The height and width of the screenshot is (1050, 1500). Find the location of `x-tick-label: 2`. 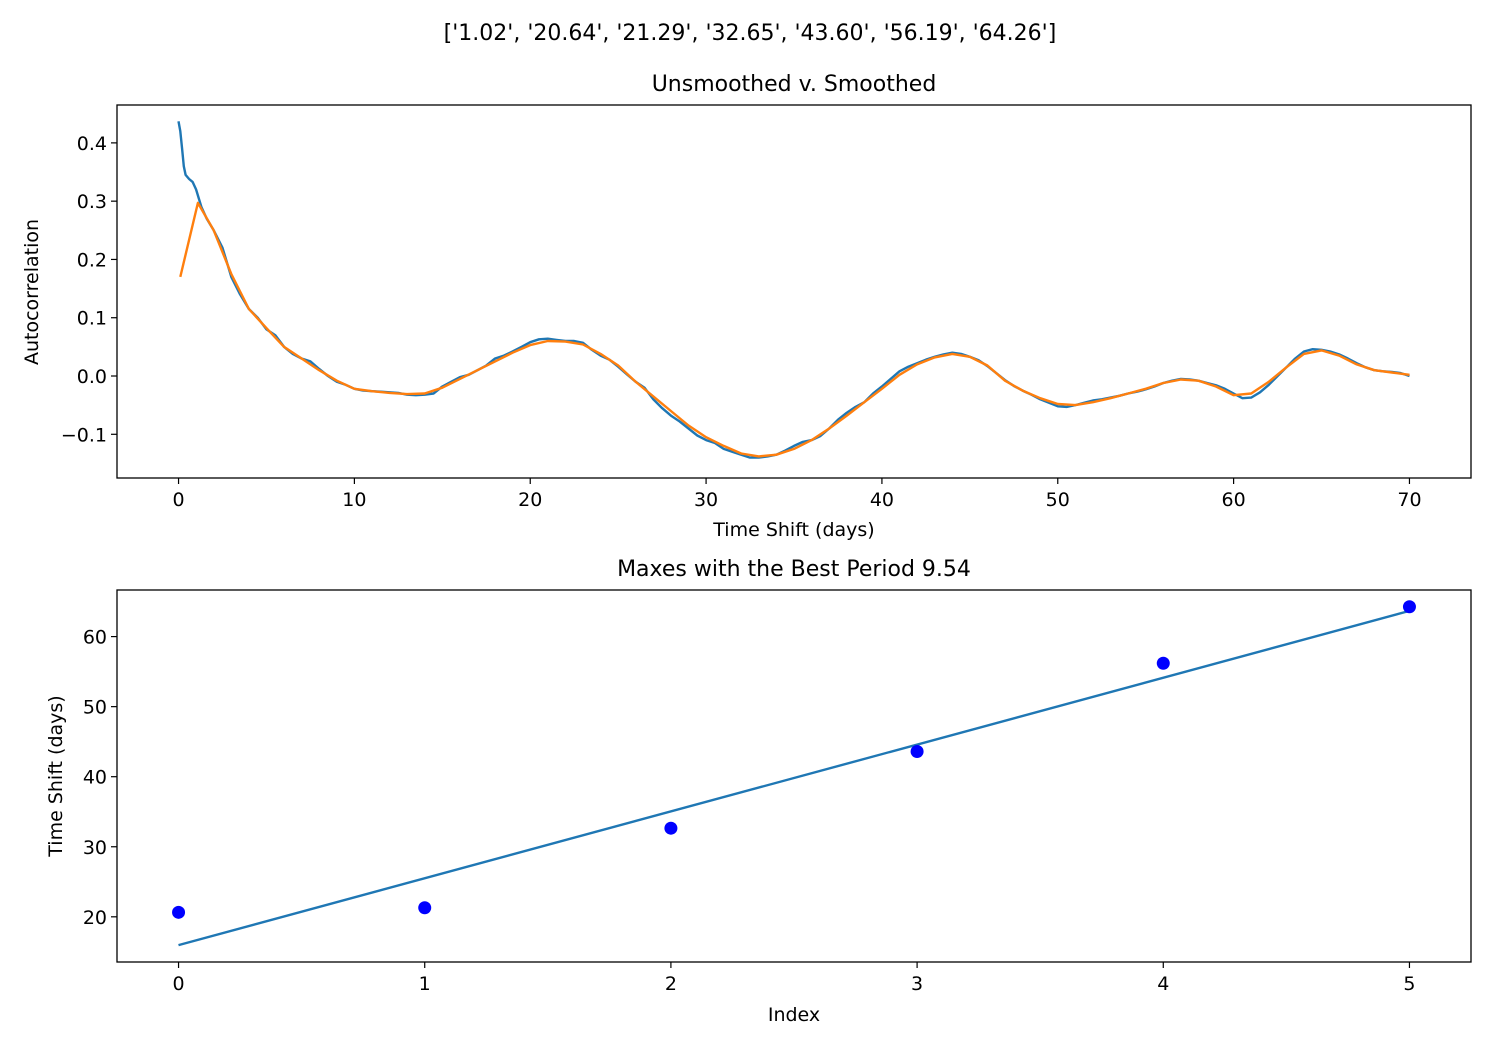

x-tick-label: 2 is located at coordinates (671, 984).